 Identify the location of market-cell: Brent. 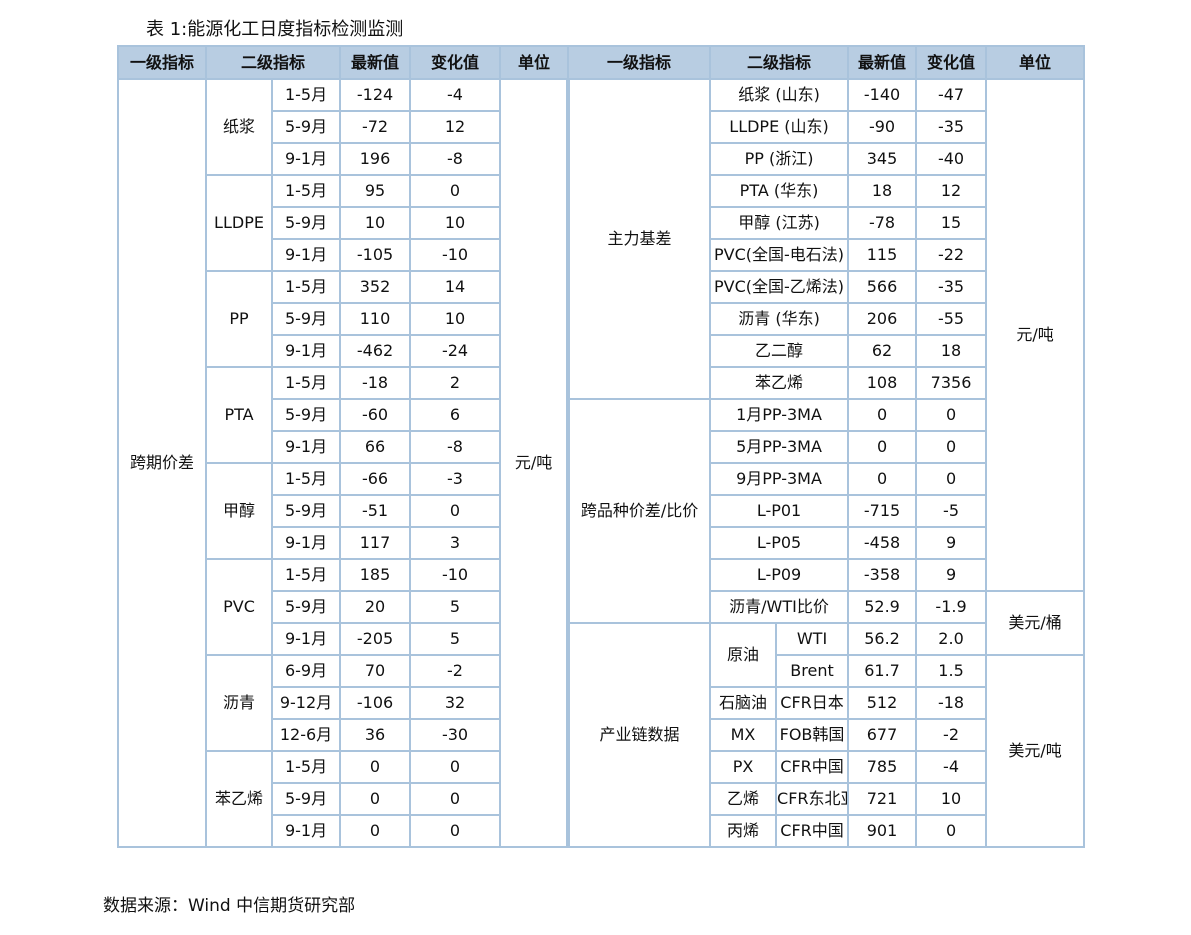
(812, 671).